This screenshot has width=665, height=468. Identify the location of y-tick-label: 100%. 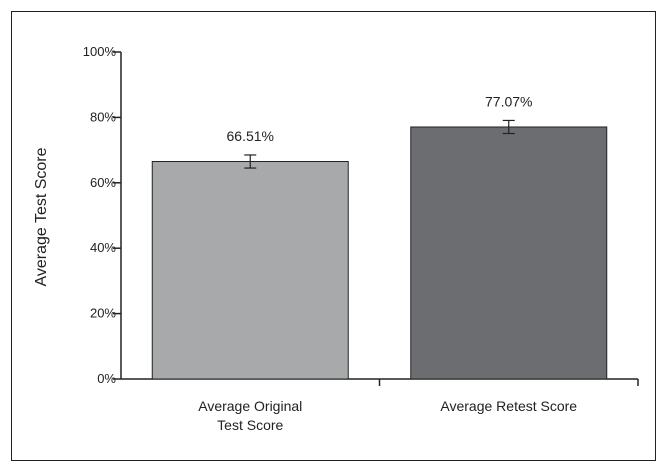
(100, 51).